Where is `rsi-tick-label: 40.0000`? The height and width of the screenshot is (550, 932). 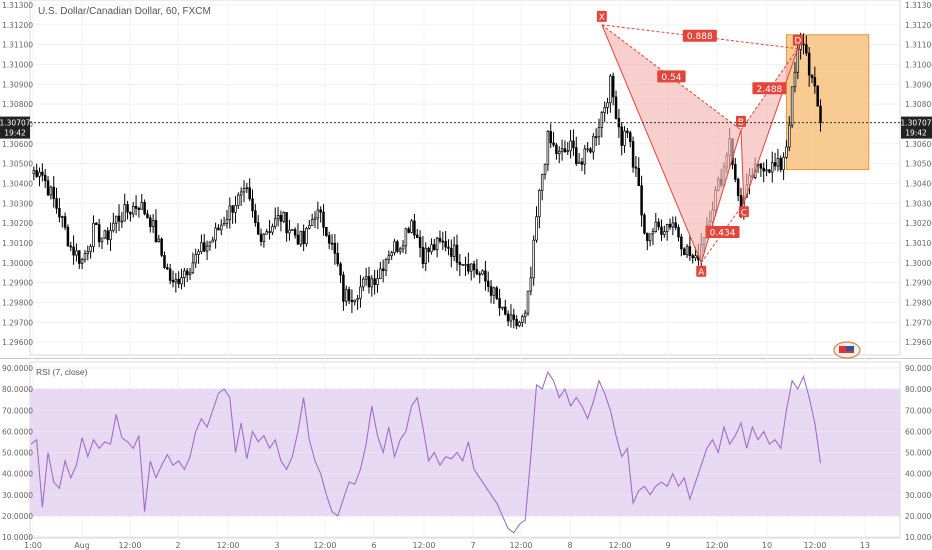 rsi-tick-label: 40.0000 is located at coordinates (918, 474).